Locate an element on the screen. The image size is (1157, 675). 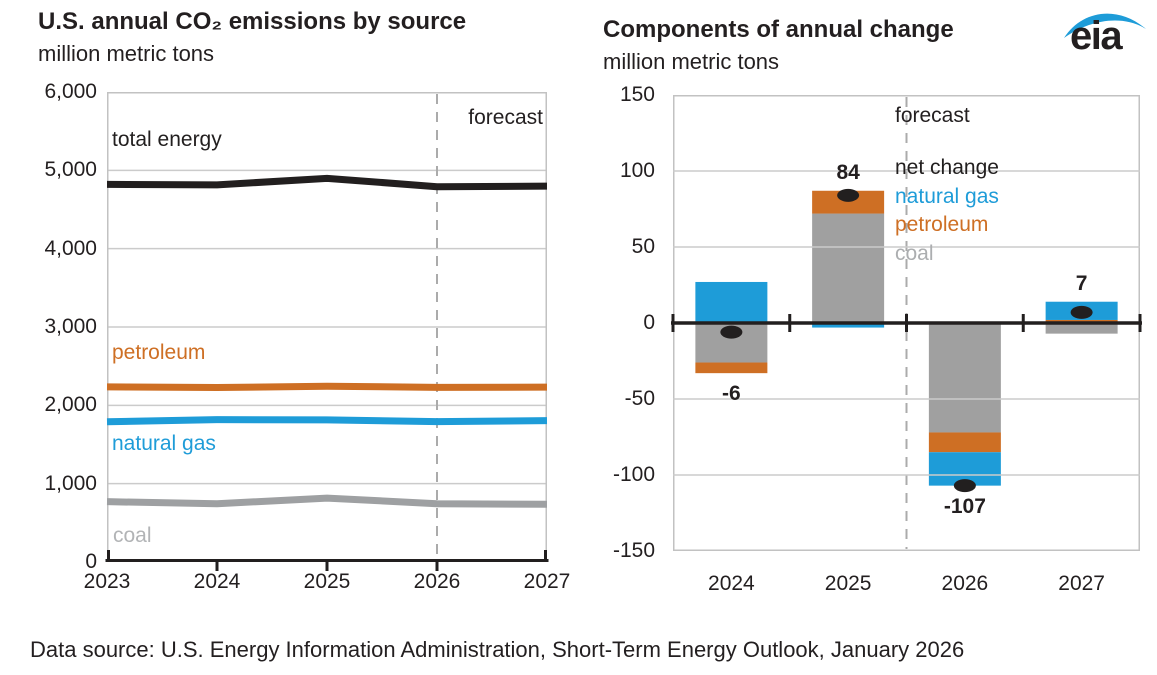
y-axis-tick-label: -150 is located at coordinates (633, 550).